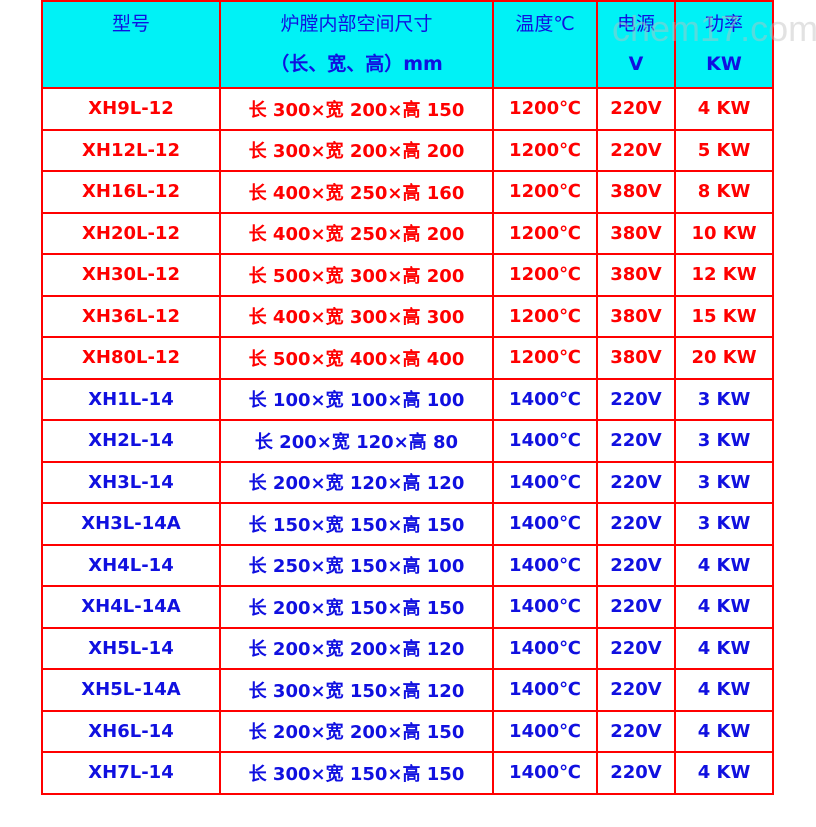 The image size is (816, 827). I want to click on cell-size: 长 500×宽 300×高 200, so click(356, 275).